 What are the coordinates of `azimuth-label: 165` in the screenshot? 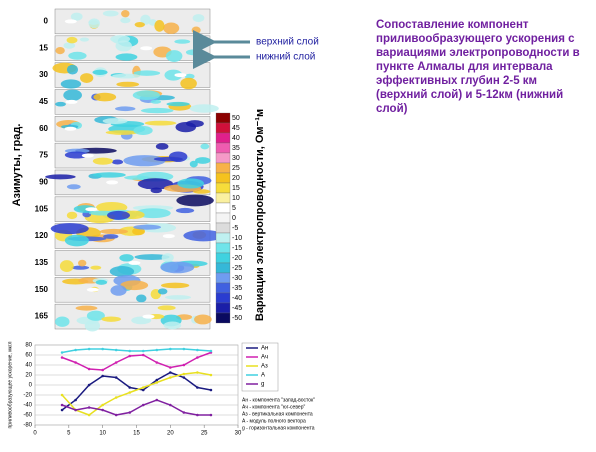 It's located at (42, 316).